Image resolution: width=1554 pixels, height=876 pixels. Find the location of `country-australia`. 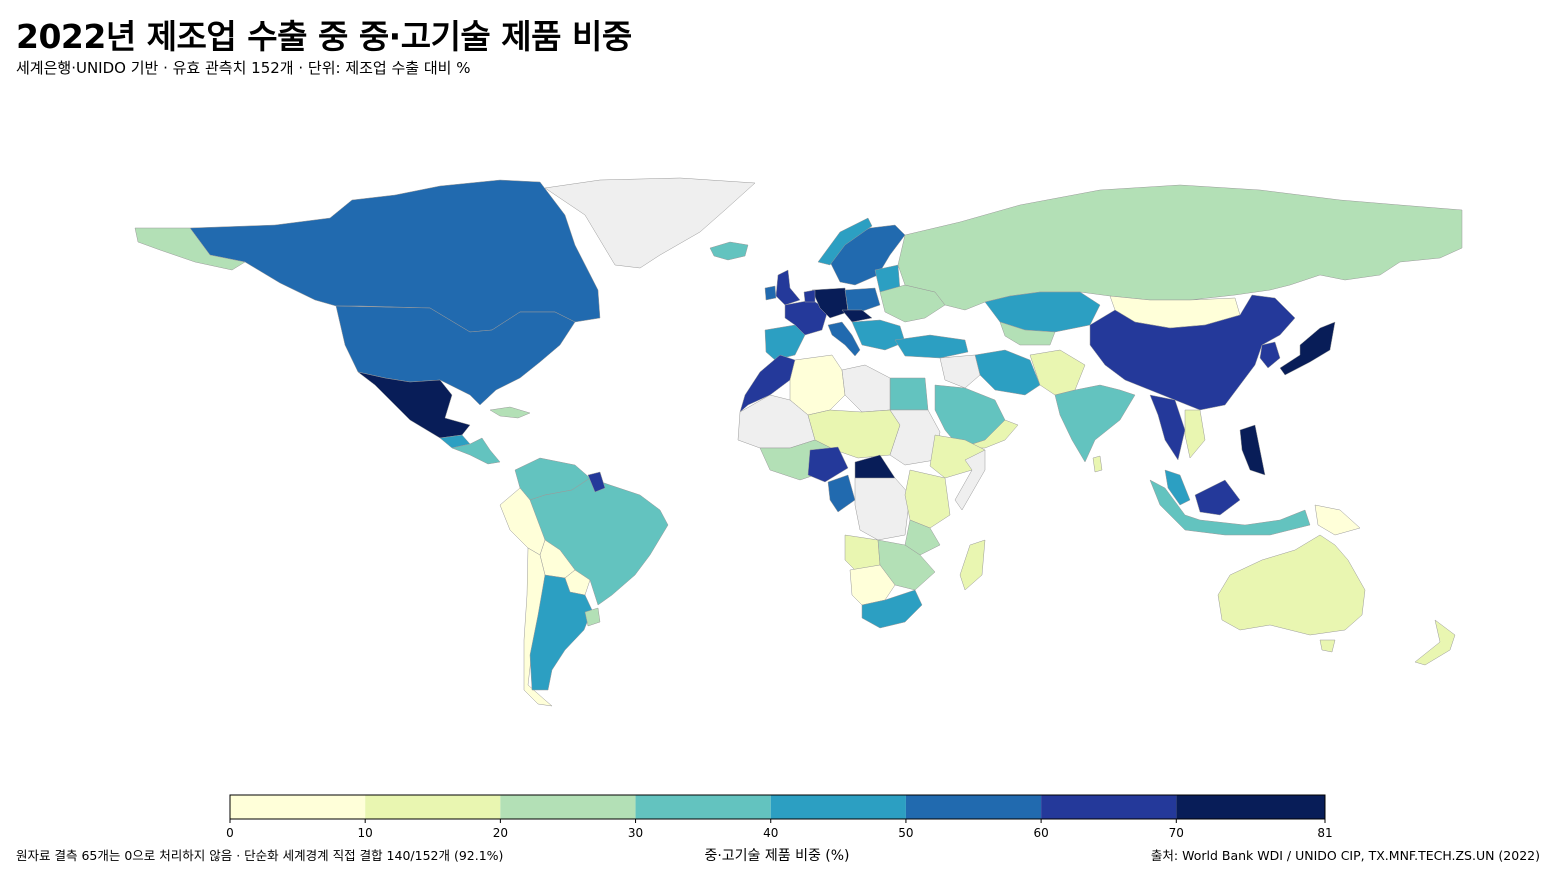

country-australia is located at coordinates (1291, 585).